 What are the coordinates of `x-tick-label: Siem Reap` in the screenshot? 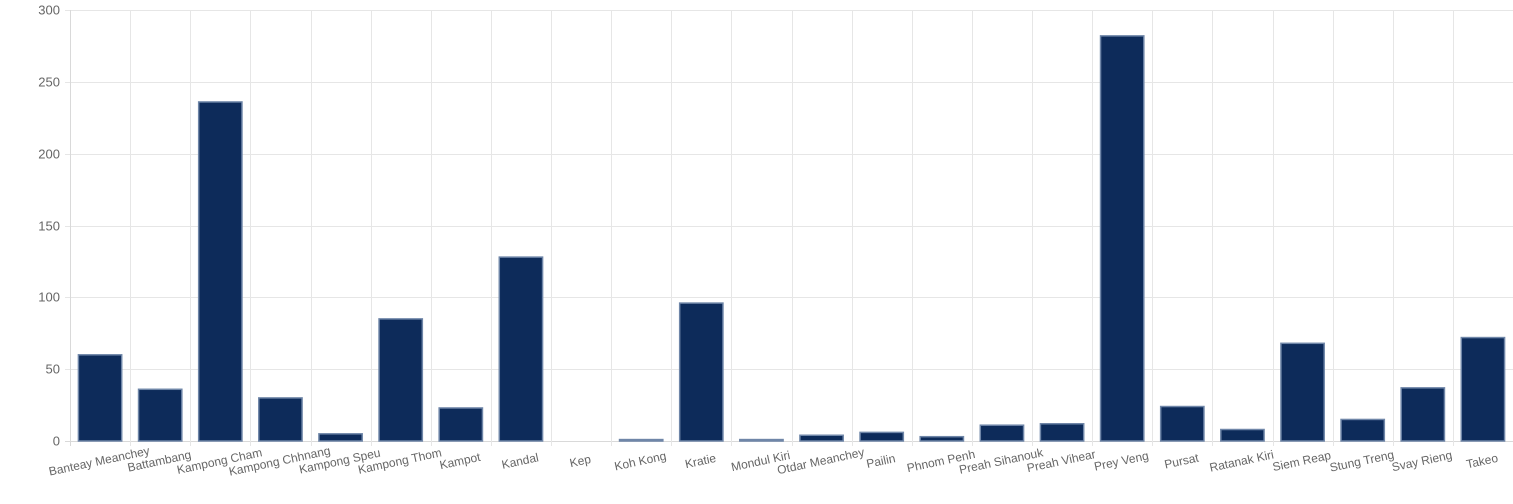 It's located at (1301, 461).